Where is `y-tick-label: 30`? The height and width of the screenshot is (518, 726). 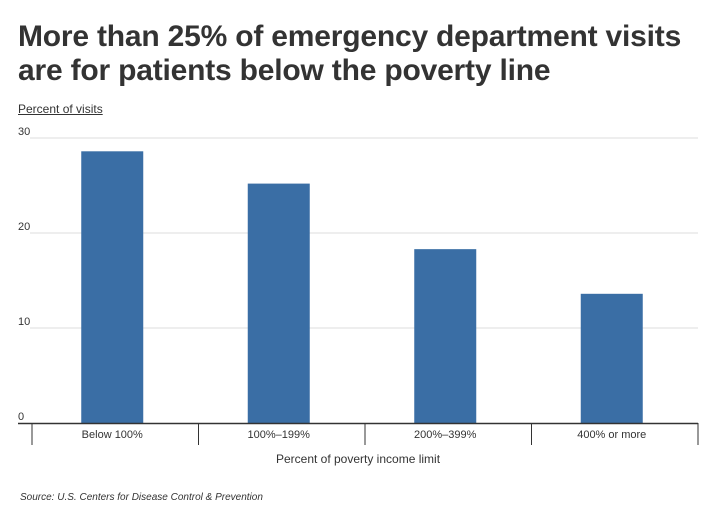 y-tick-label: 30 is located at coordinates (24, 132).